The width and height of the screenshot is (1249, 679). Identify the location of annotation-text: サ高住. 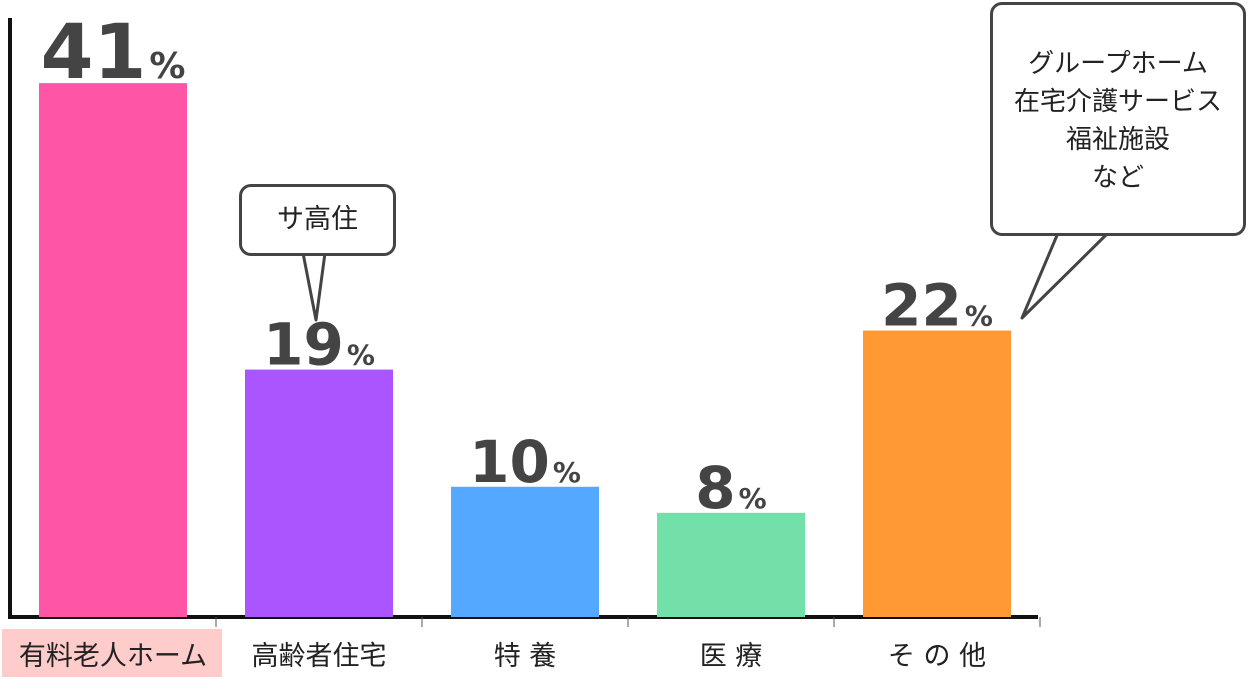
(317, 219).